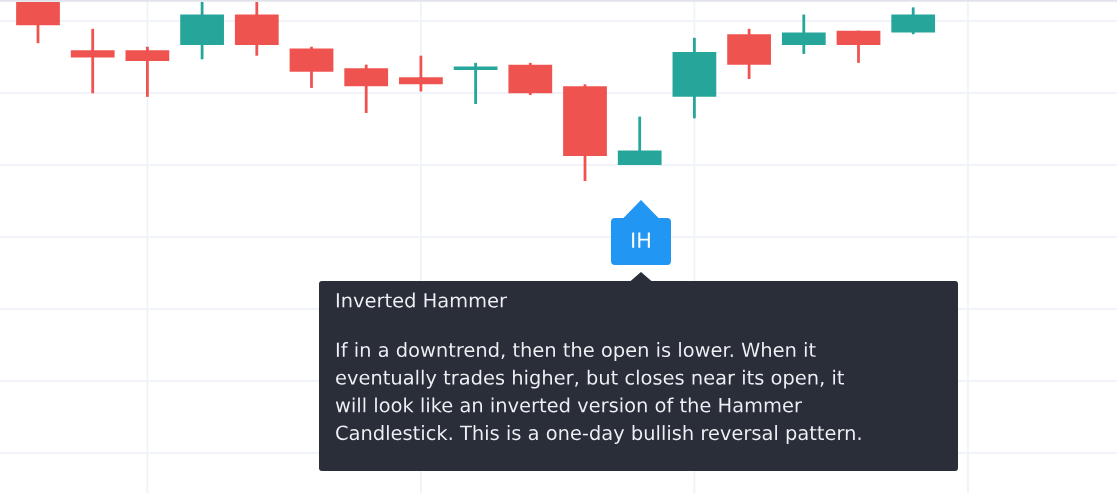 This screenshot has height=493, width=1117. What do you see at coordinates (641, 240) in the screenshot?
I see `text: IH` at bounding box center [641, 240].